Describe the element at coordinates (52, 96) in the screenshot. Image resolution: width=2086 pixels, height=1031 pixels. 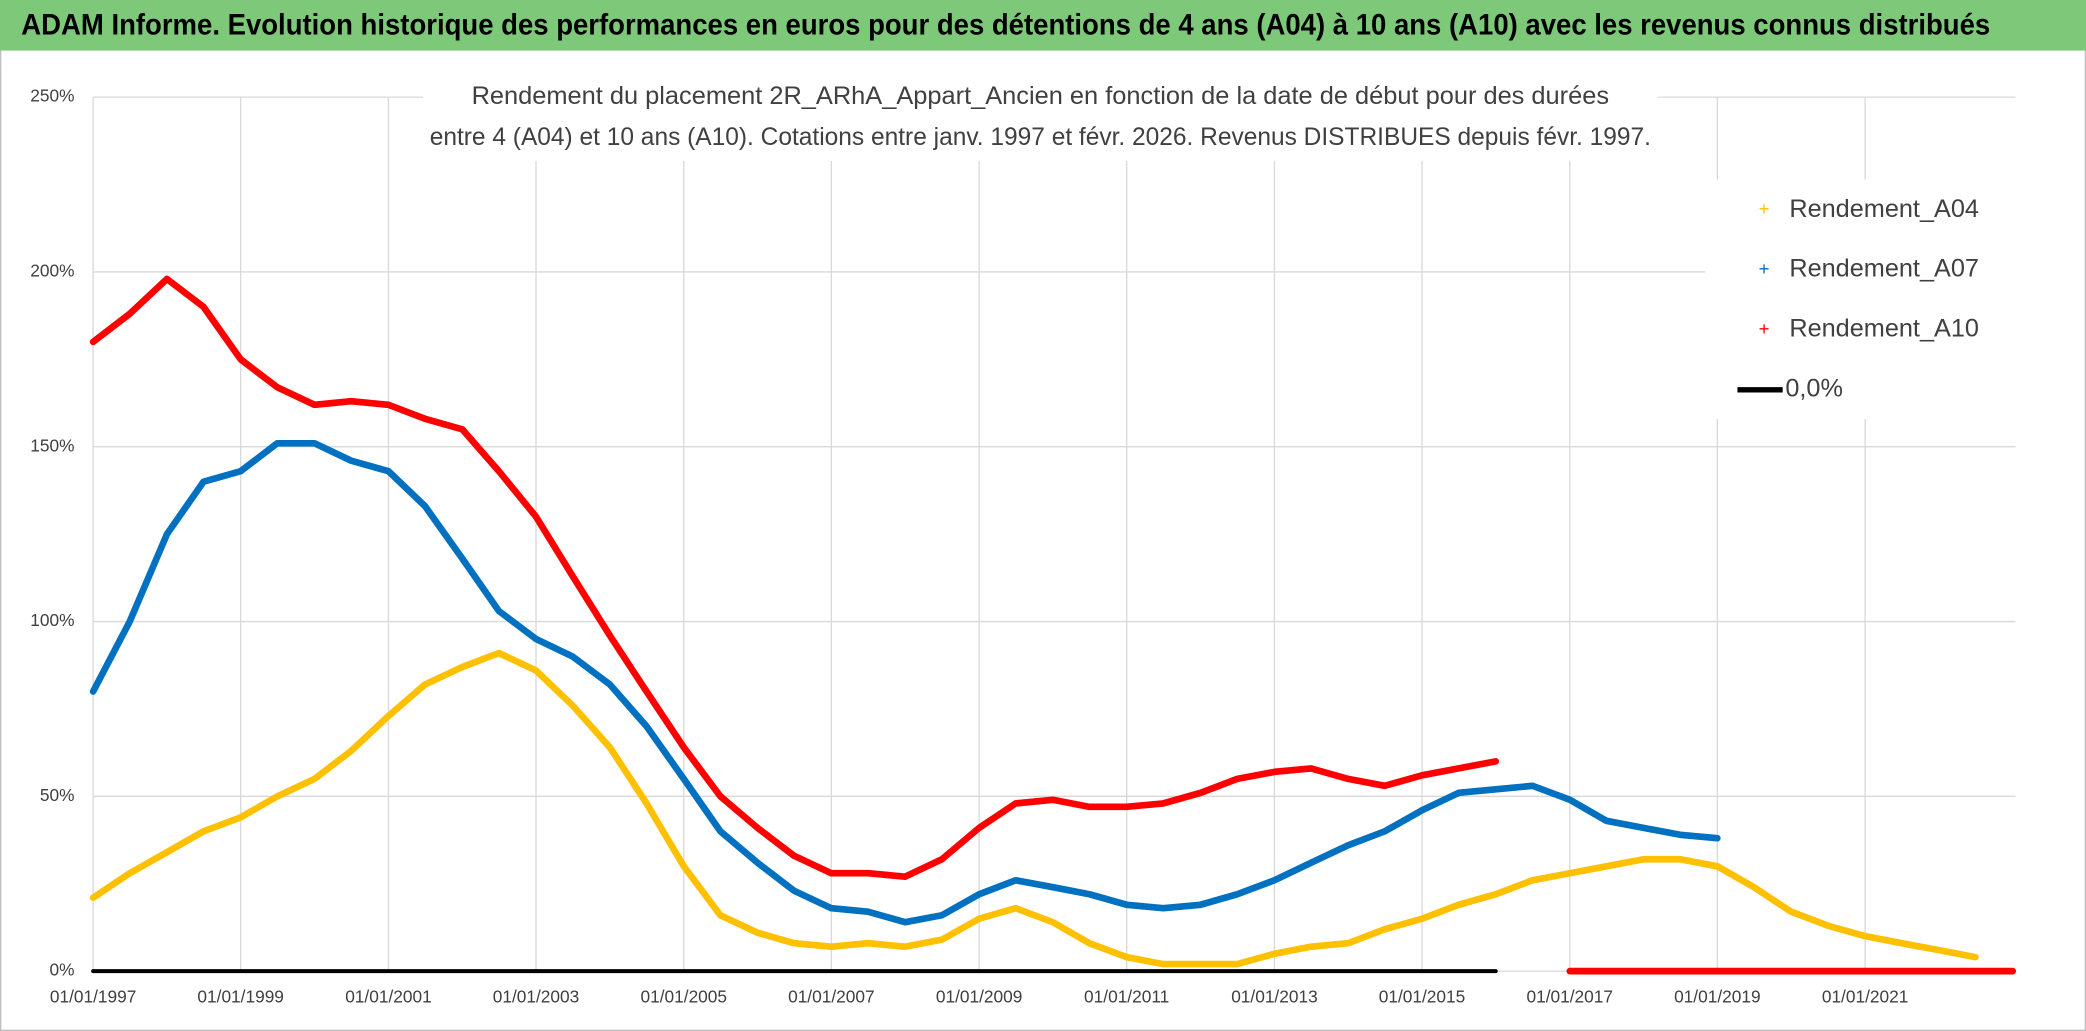
I see `y-tick-label: 250%` at that location.